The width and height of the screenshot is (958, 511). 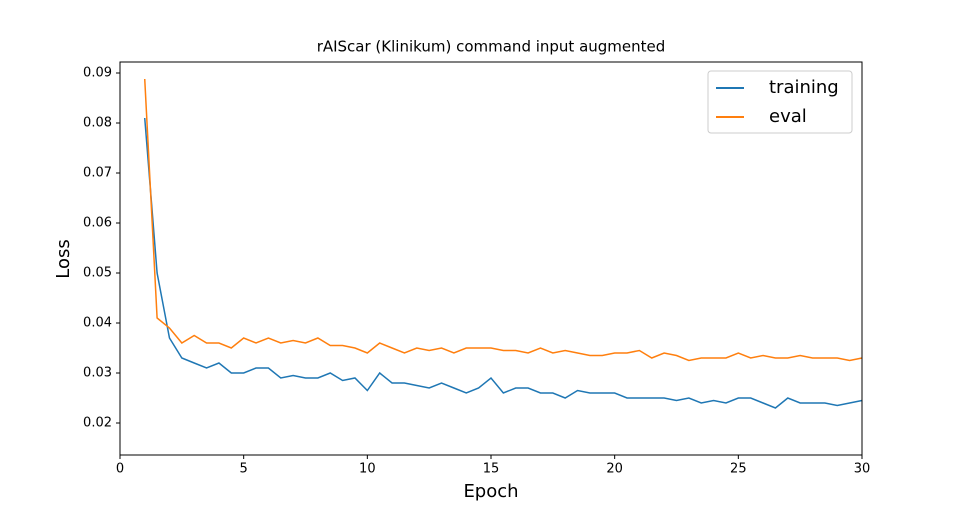 What do you see at coordinates (97, 273) in the screenshot?
I see `y-tick-label: 0.05` at bounding box center [97, 273].